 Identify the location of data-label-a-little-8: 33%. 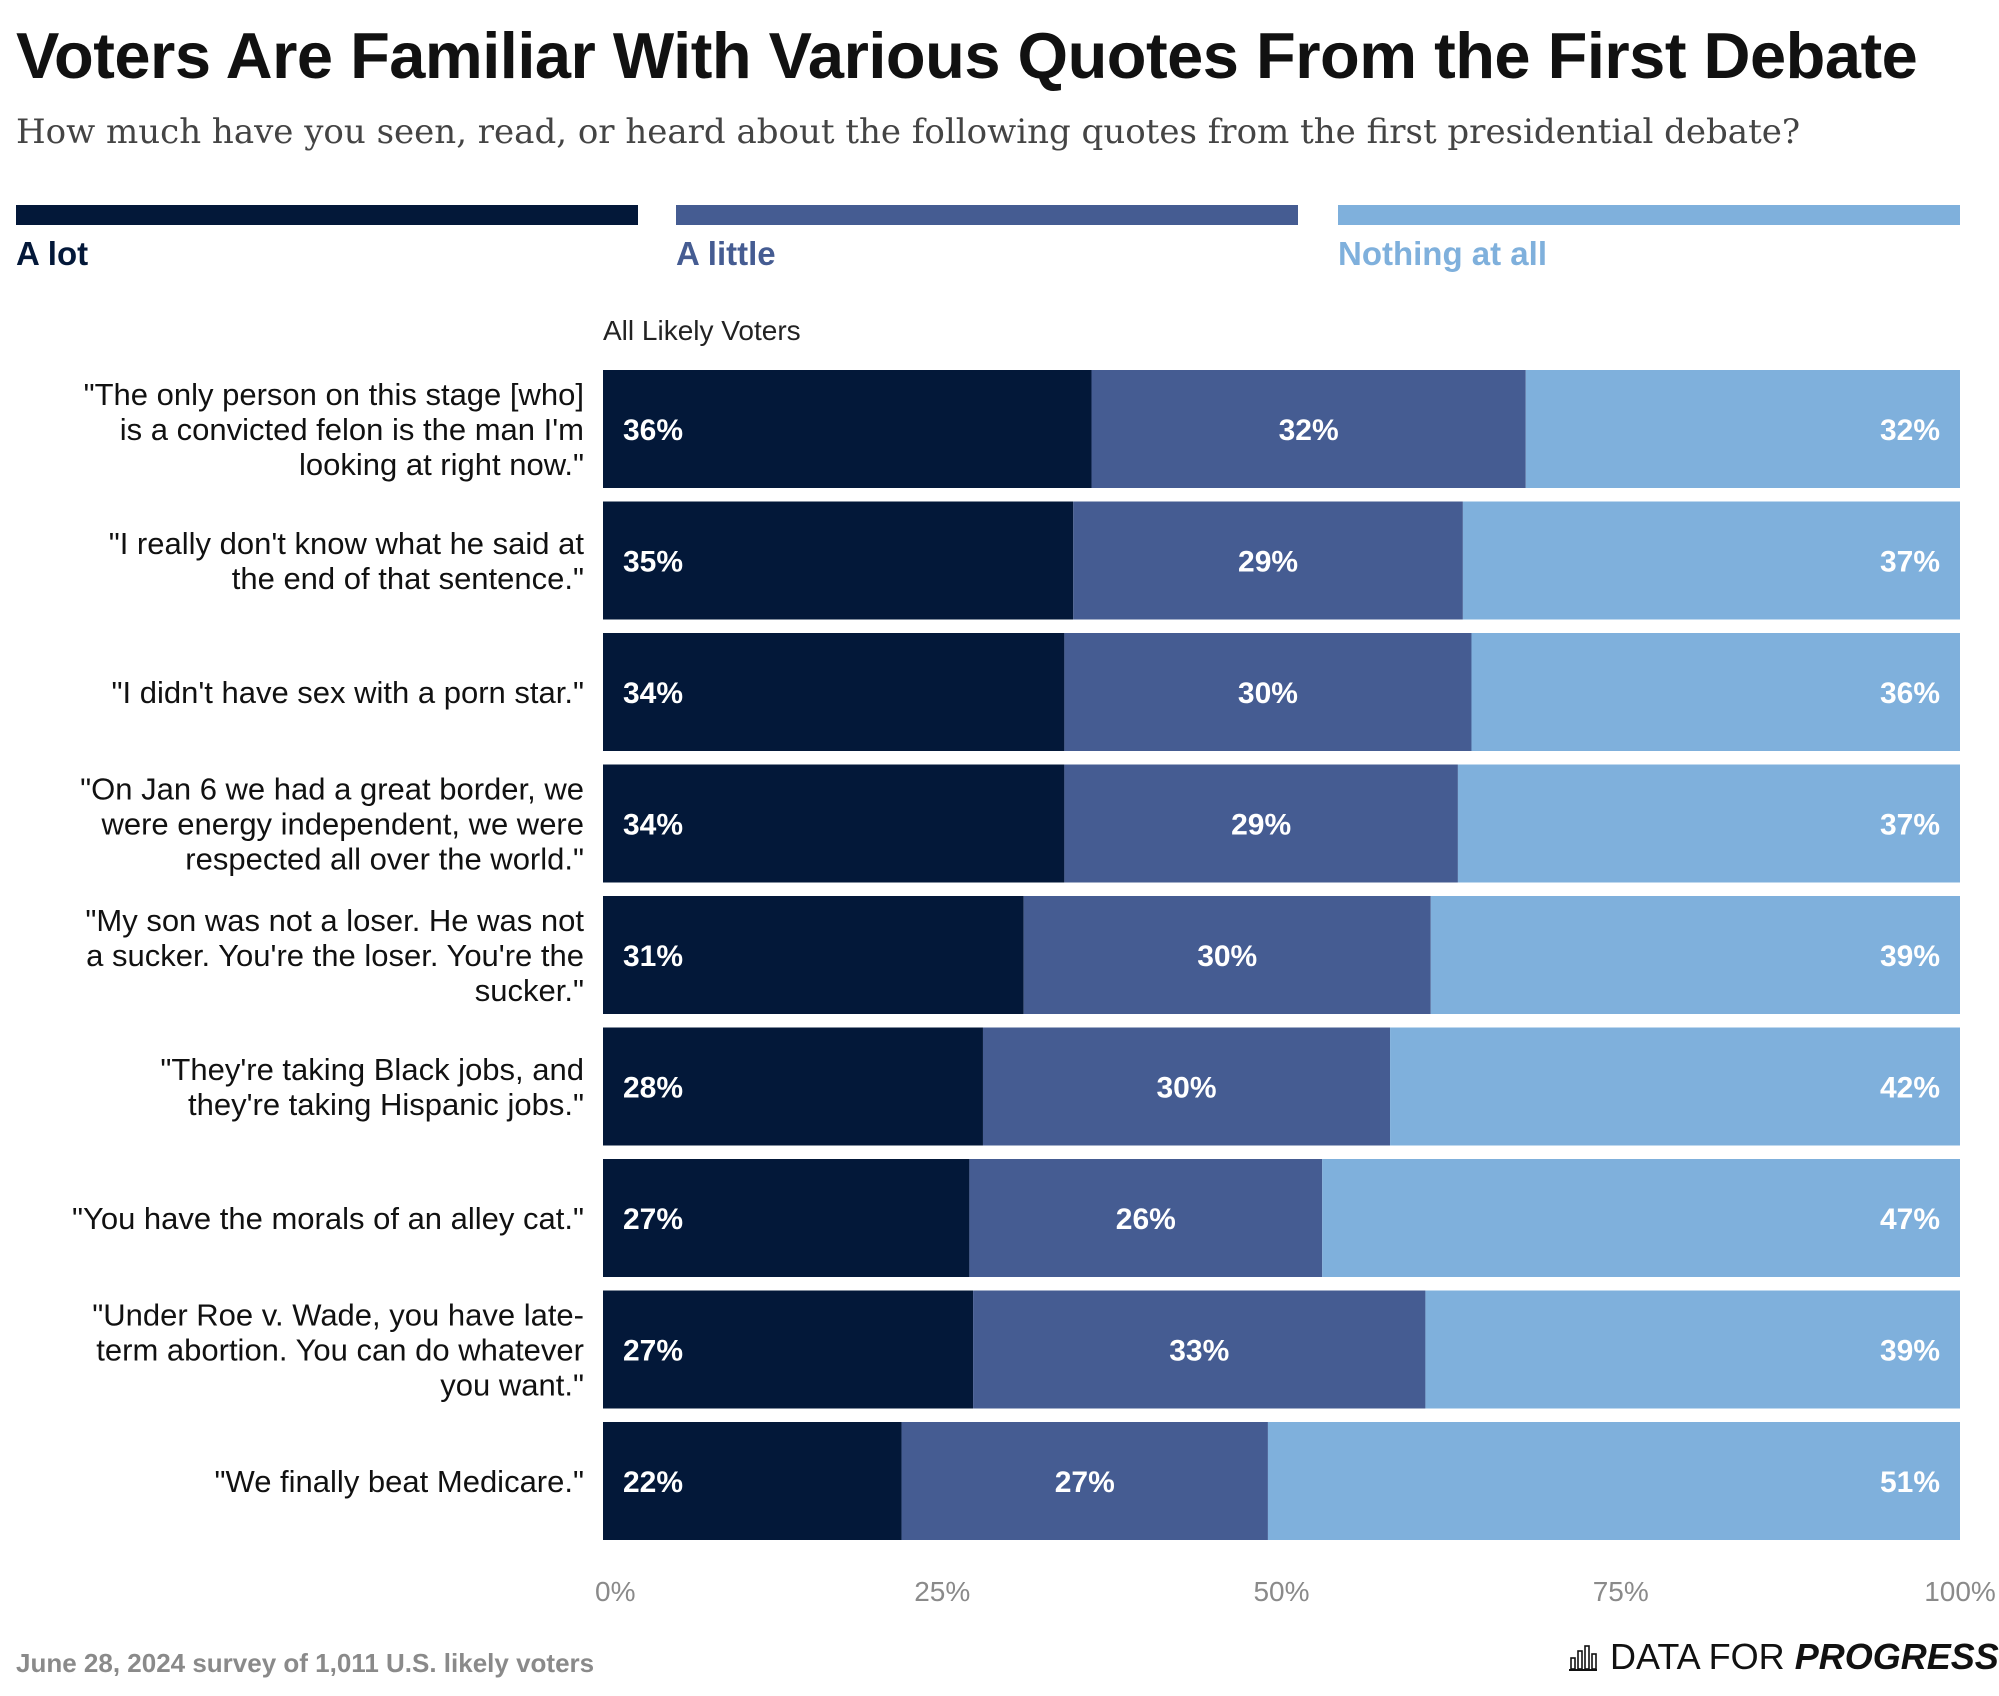
(1199, 1351).